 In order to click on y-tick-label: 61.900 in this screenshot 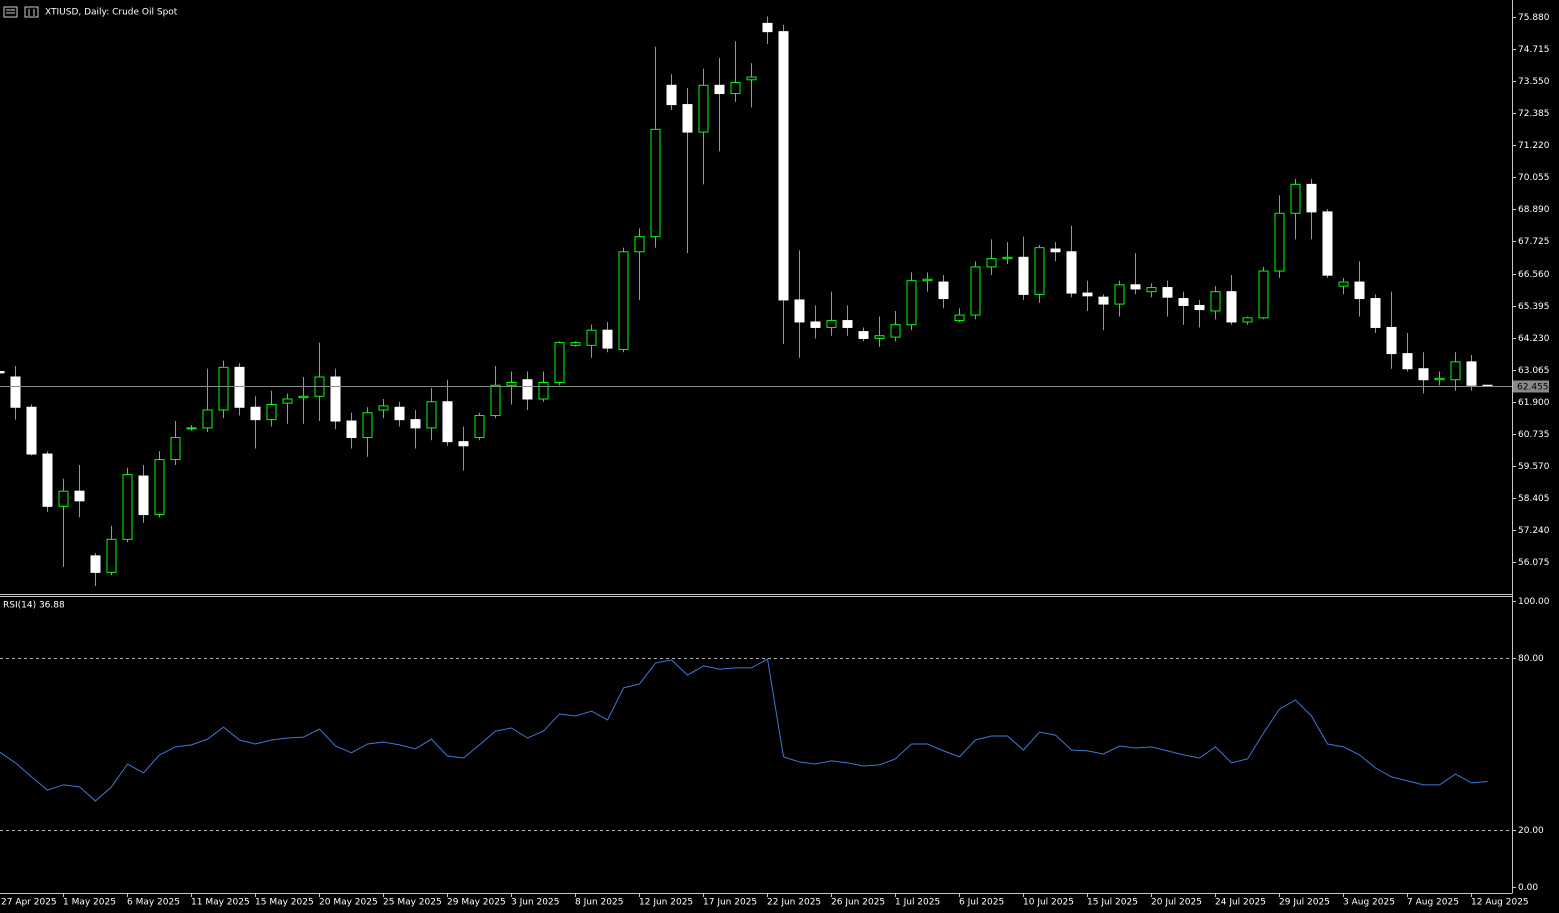, I will do `click(1534, 403)`.